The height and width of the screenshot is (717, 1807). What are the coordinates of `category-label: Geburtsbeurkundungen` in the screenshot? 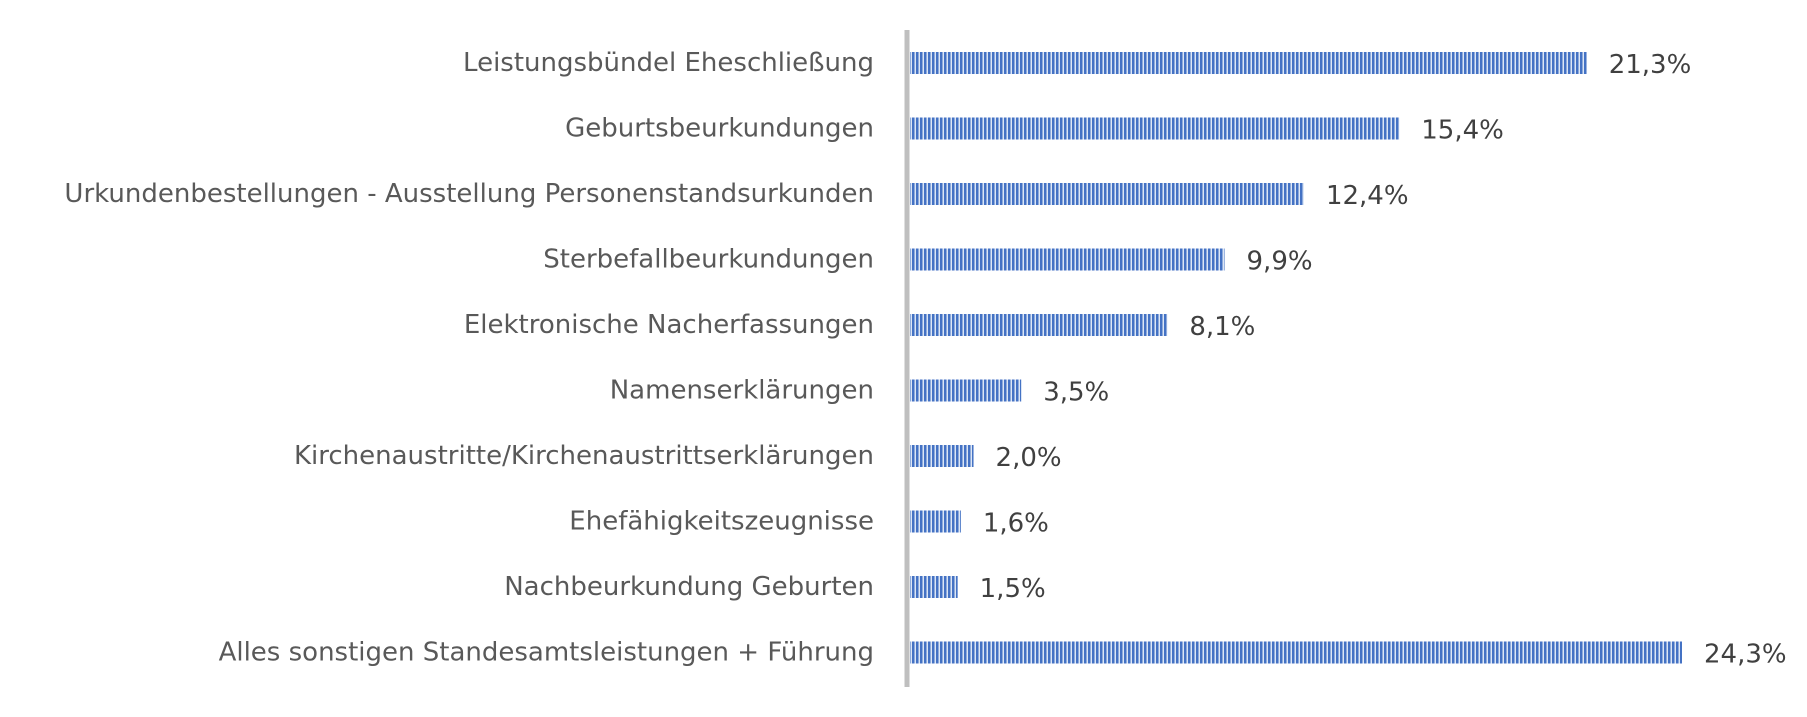 It's located at (719, 129).